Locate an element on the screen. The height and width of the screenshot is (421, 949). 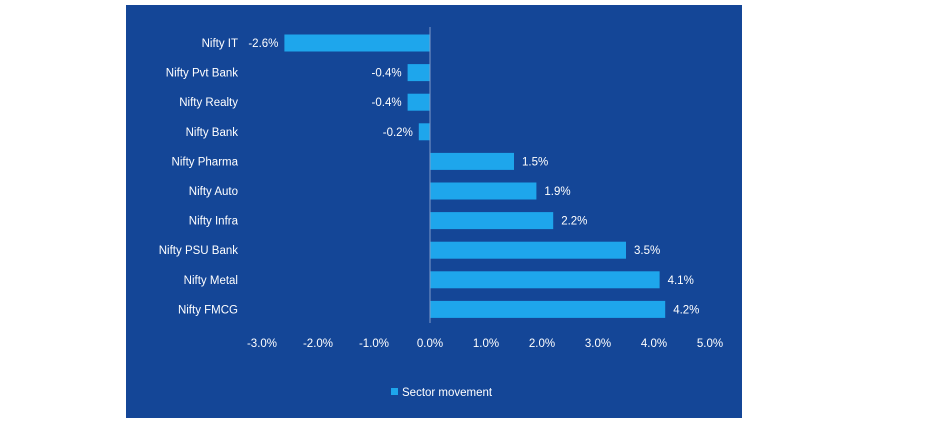
value-label-nifty-it: -2.6% is located at coordinates (263, 44).